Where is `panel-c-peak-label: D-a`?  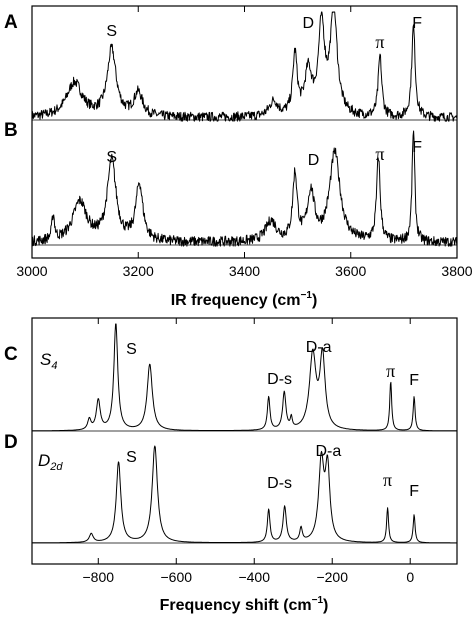 panel-c-peak-label: D-a is located at coordinates (319, 347).